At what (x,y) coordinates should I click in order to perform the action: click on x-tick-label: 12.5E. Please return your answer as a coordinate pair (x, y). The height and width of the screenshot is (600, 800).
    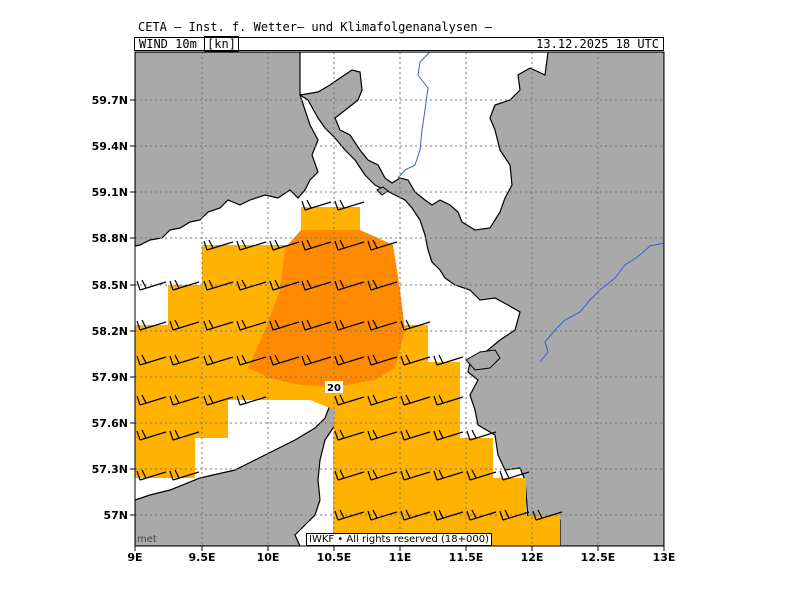
    Looking at the image, I should click on (598, 557).